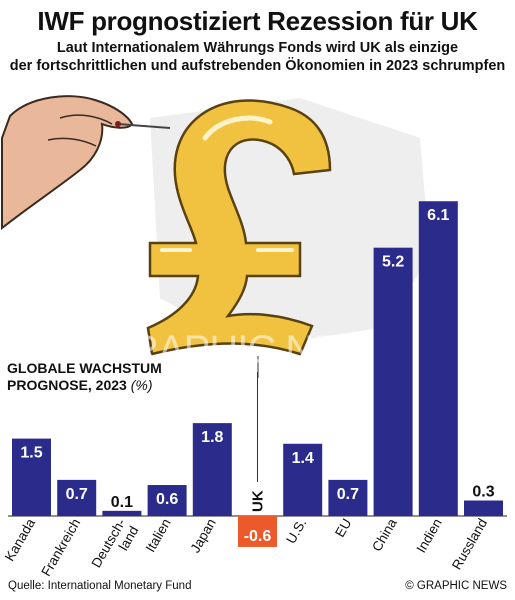 The width and height of the screenshot is (515, 600). I want to click on chart-title: IWF prognostiziert Rezession für UK, so click(257, 21).